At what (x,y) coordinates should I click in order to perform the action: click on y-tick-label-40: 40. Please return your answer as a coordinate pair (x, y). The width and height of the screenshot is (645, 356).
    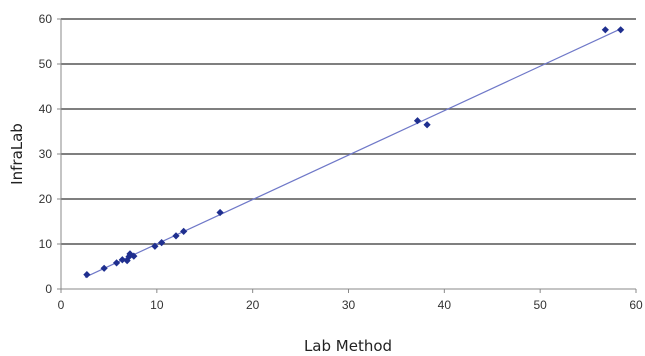
    Looking at the image, I should click on (46, 109).